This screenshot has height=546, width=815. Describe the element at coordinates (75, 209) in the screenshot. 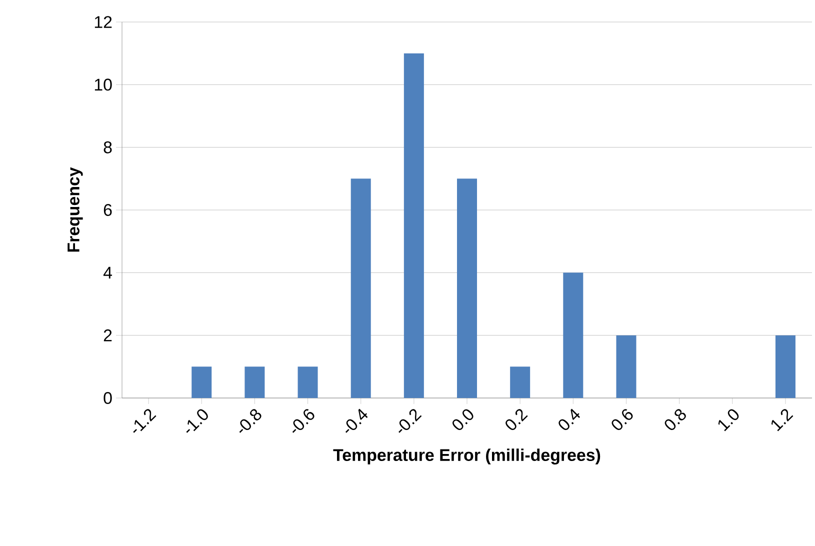

I see `y-axis-title: Frequency` at that location.